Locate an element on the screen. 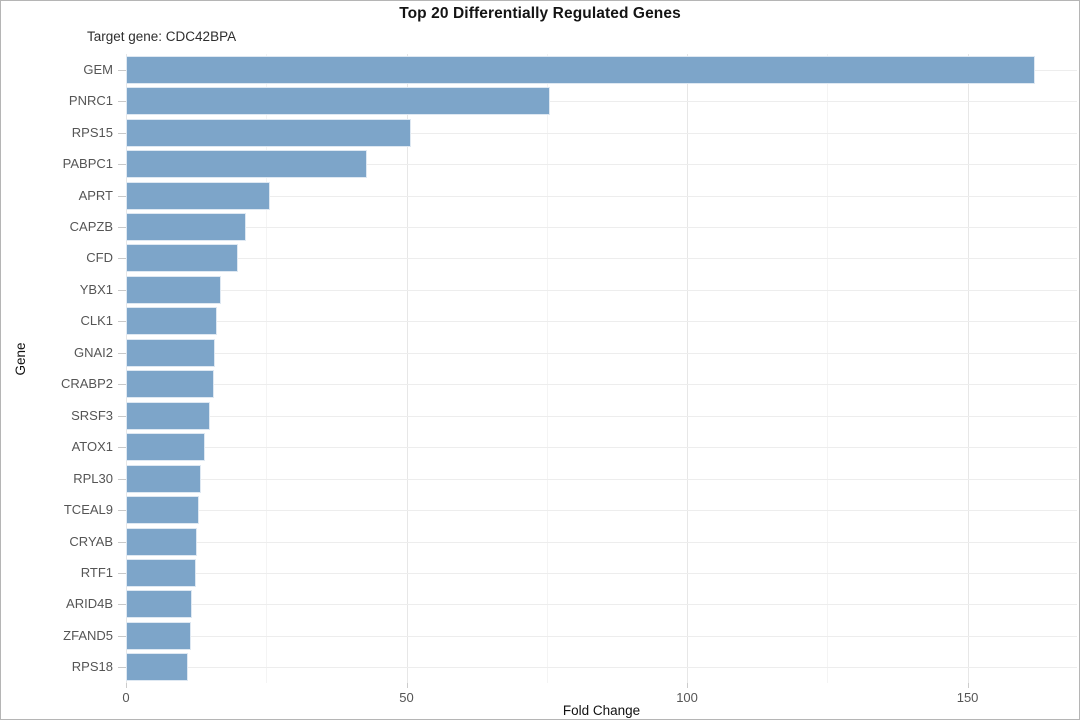  gene-label: ARID4B is located at coordinates (89, 604).